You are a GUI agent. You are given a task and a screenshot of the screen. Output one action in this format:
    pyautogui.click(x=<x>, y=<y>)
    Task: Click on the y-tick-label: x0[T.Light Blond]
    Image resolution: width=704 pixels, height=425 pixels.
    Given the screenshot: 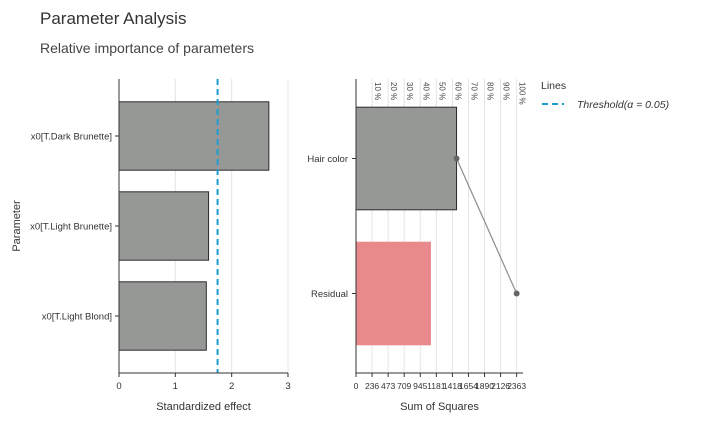 What is the action you would take?
    pyautogui.click(x=77, y=317)
    